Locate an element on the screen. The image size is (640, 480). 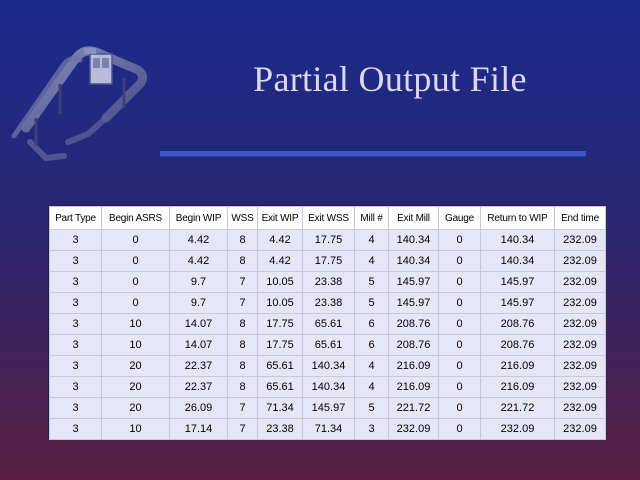
column-header: Part Type is located at coordinates (75, 218).